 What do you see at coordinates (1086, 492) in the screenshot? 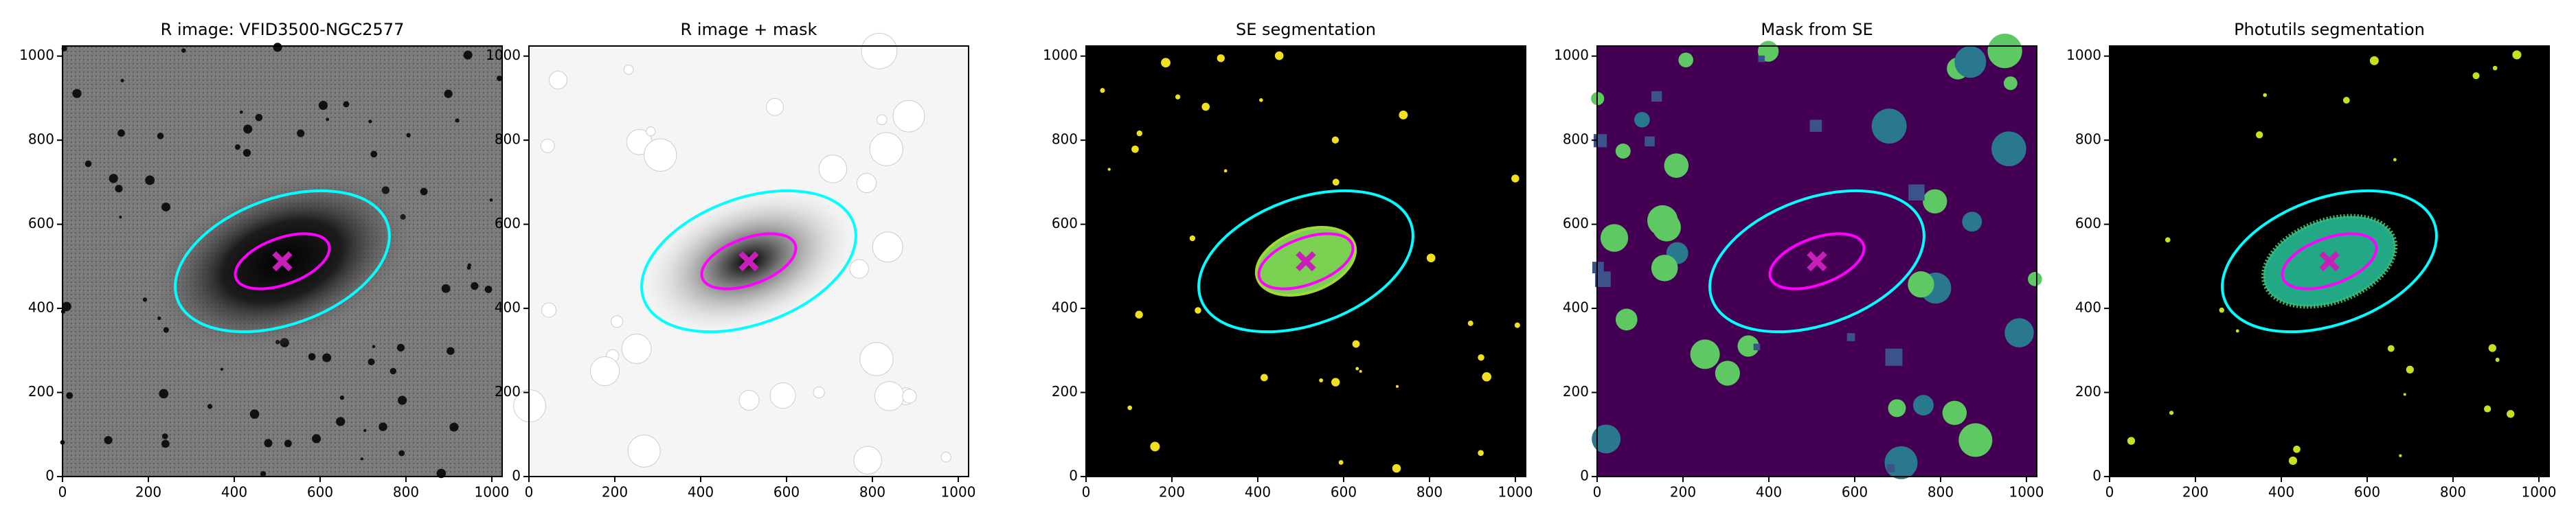
I see `x-tick-label: 0` at bounding box center [1086, 492].